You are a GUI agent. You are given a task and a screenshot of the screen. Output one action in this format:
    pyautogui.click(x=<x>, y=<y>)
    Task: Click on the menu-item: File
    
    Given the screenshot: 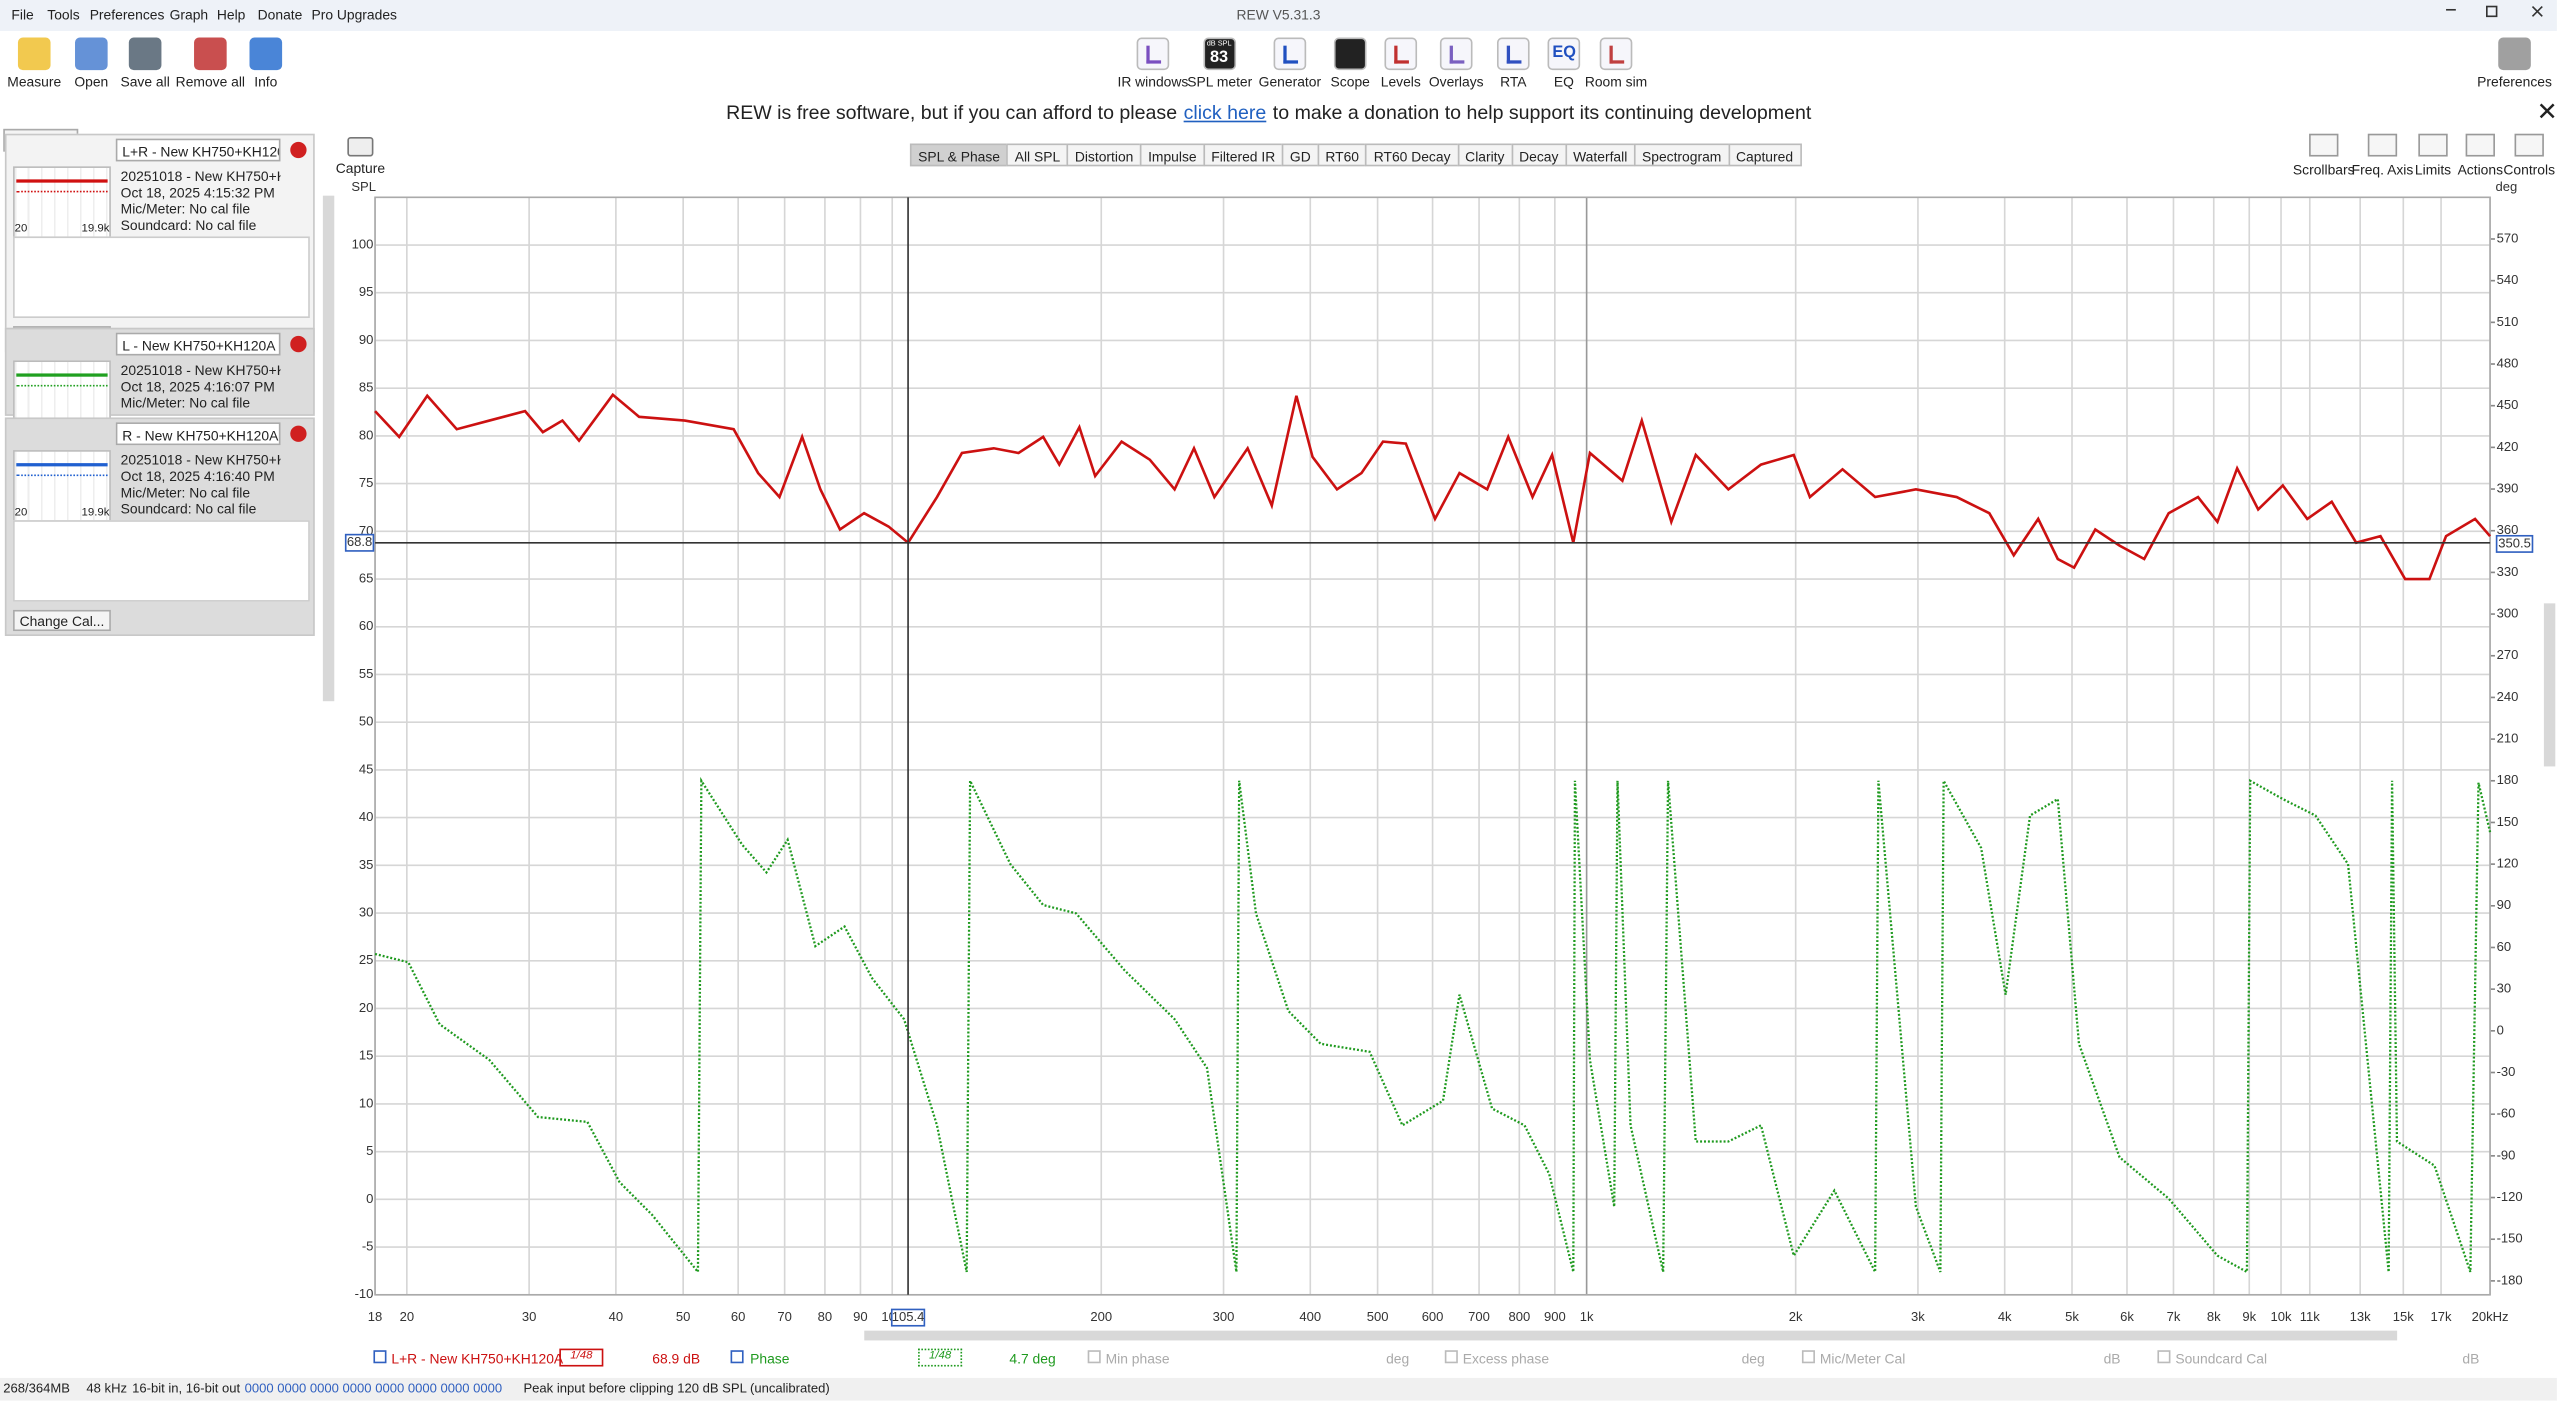 What is the action you would take?
    pyautogui.click(x=22, y=14)
    